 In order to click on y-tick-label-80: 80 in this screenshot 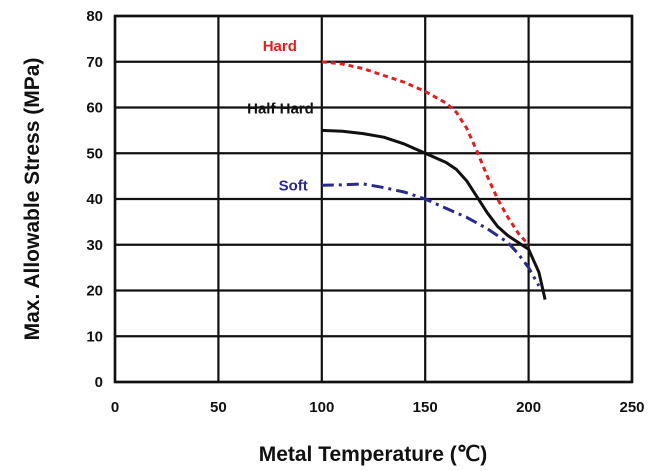, I will do `click(94, 16)`.